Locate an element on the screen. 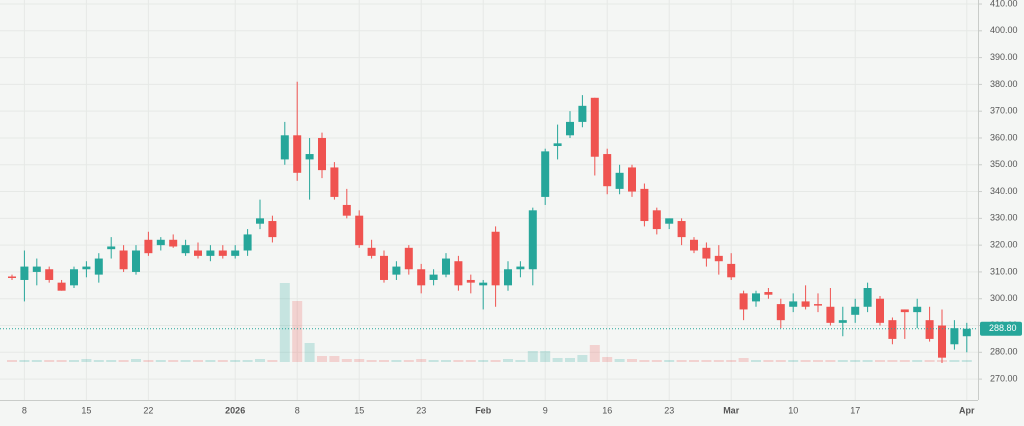 The height and width of the screenshot is (426, 1024). x-tick-label: 17 is located at coordinates (855, 410).